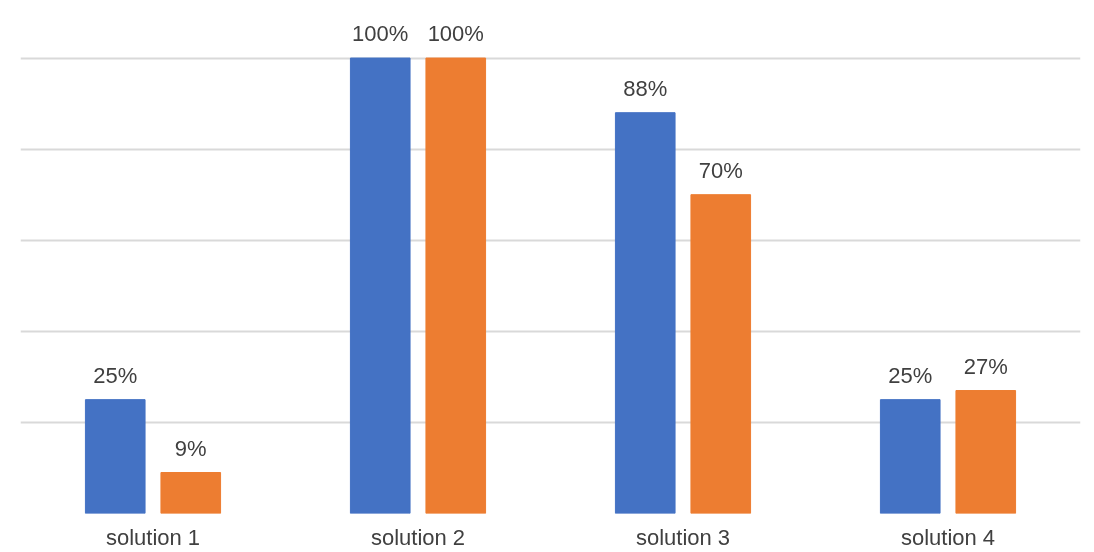 The height and width of the screenshot is (552, 1094). What do you see at coordinates (153, 537) in the screenshot?
I see `x-tick-label: solution 1` at bounding box center [153, 537].